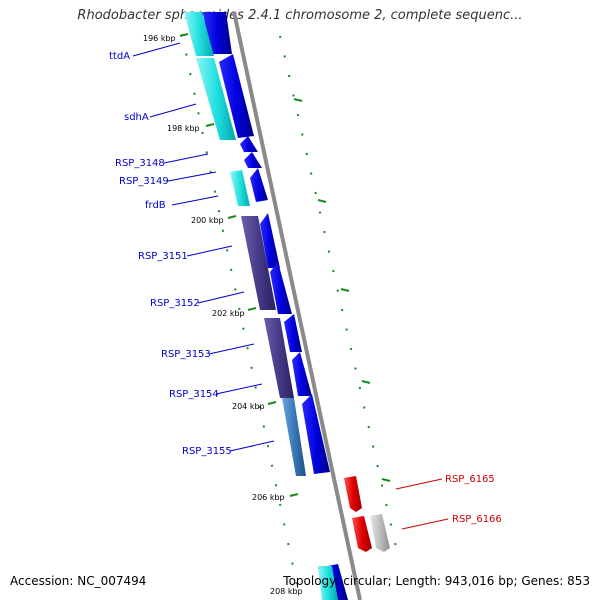 Image resolution: width=600 pixels, height=600 pixels. What do you see at coordinates (470, 479) in the screenshot?
I see `gene-label-RSP_6165: RSP_6165` at bounding box center [470, 479].